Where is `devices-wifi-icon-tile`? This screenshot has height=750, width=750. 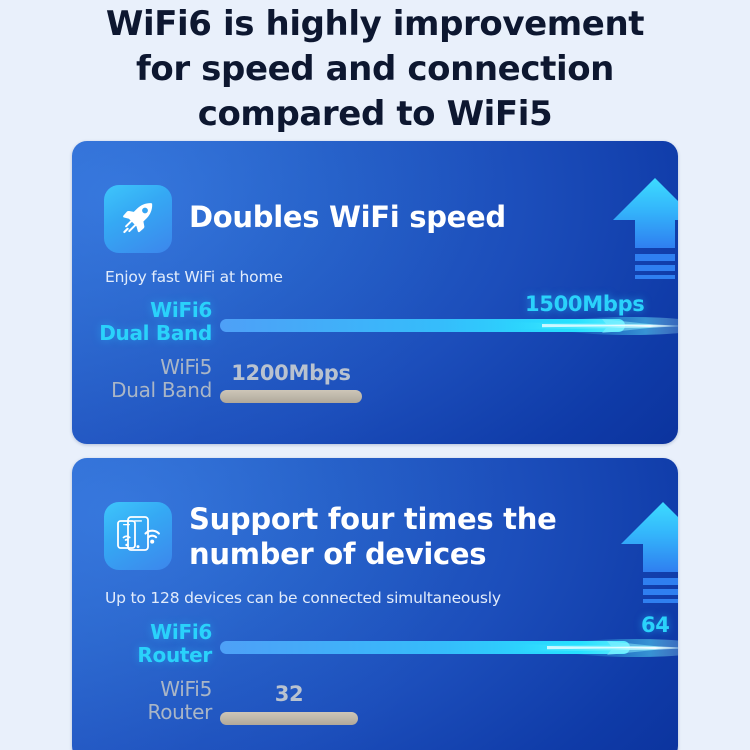 devices-wifi-icon-tile is located at coordinates (138, 536).